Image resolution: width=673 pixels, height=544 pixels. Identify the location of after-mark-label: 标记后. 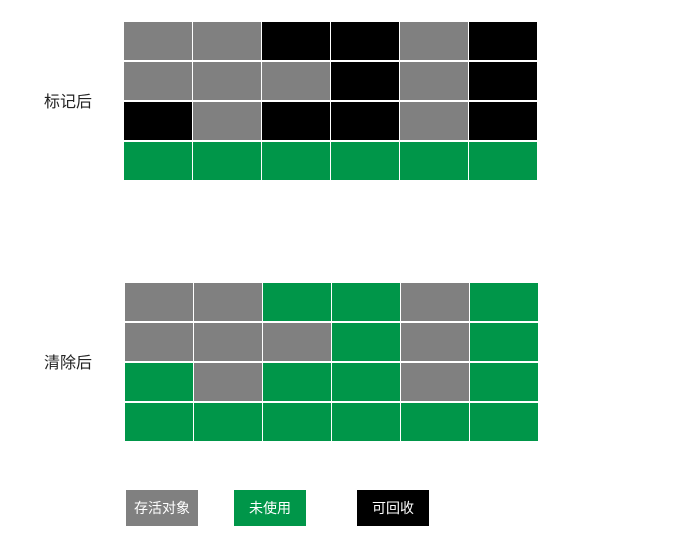
(68, 101).